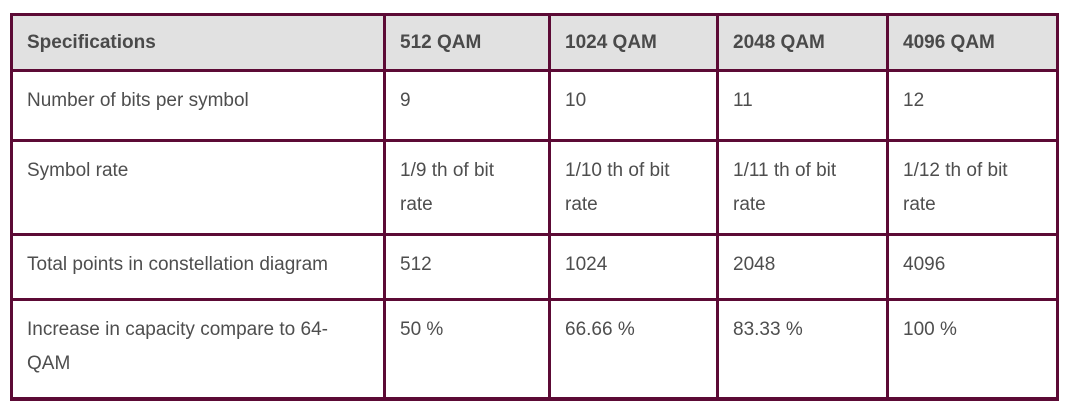 The height and width of the screenshot is (411, 1067). Describe the element at coordinates (198, 349) in the screenshot. I see `row-label-cell: Increase in capacity compare to 64-QAM` at that location.